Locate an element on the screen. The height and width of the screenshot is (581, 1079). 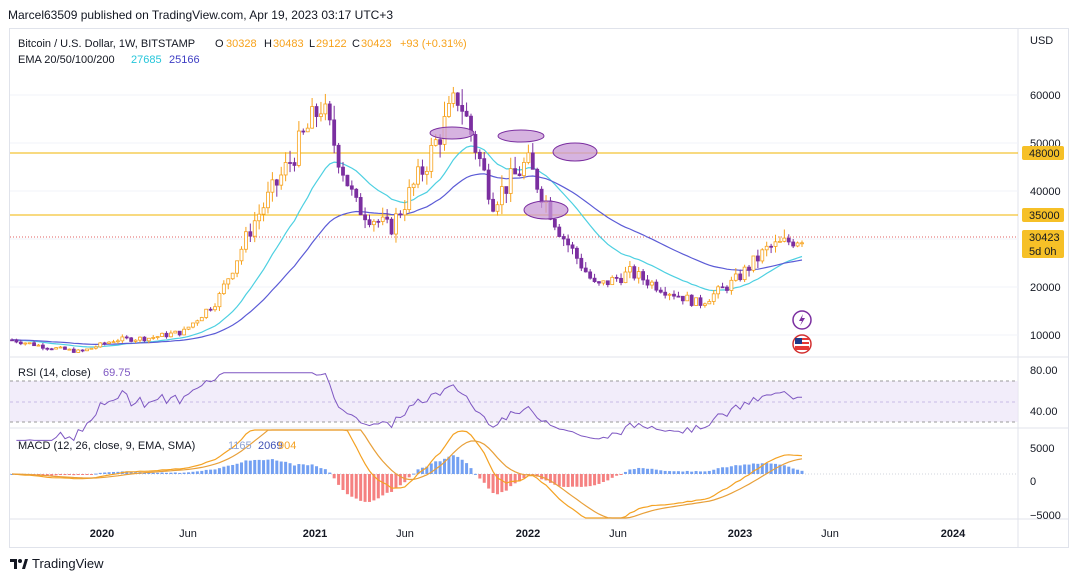
symbol-title: Bitcoin / U.S. Dollar, 1W, BITSTAMP is located at coordinates (106, 44).